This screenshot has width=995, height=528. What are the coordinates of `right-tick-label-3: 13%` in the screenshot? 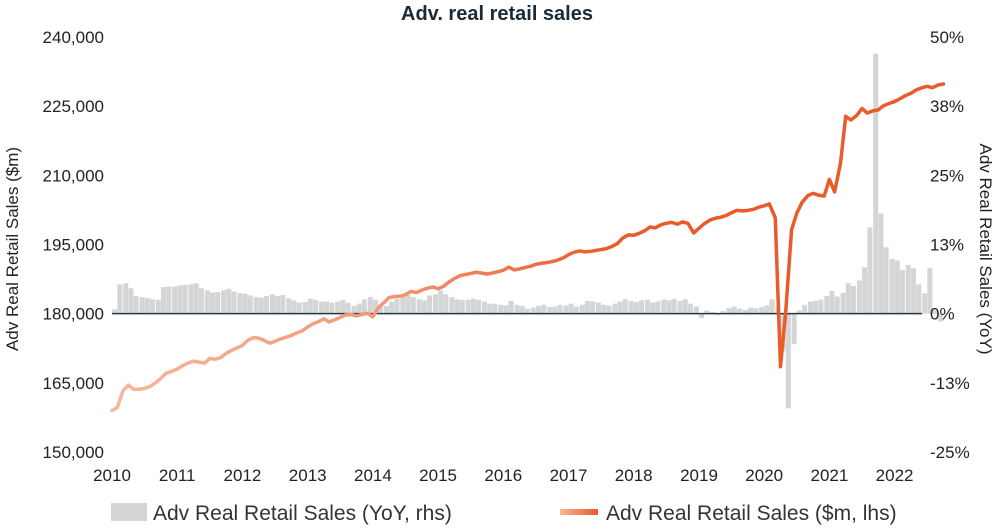 It's located at (947, 245).